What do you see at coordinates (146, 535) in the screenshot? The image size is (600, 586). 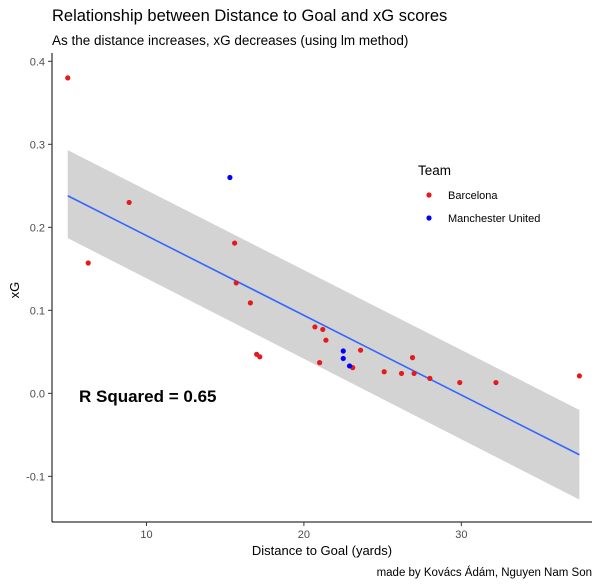 I see `x-tick-label: 10` at bounding box center [146, 535].